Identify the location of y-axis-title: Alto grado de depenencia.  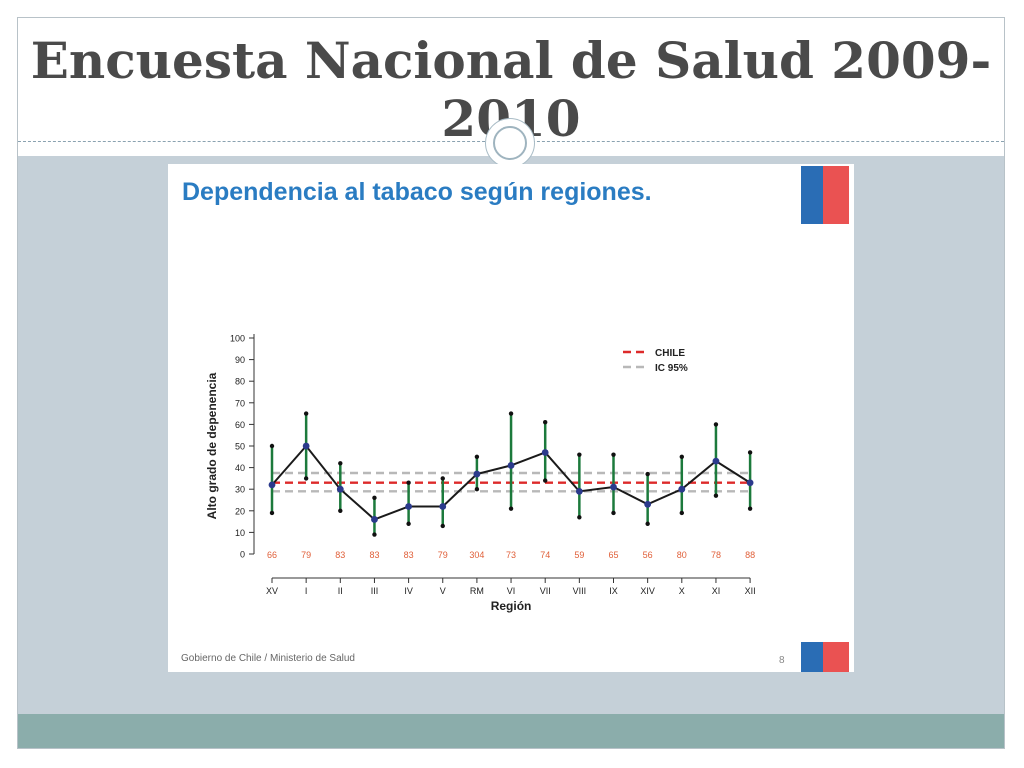
(212, 445).